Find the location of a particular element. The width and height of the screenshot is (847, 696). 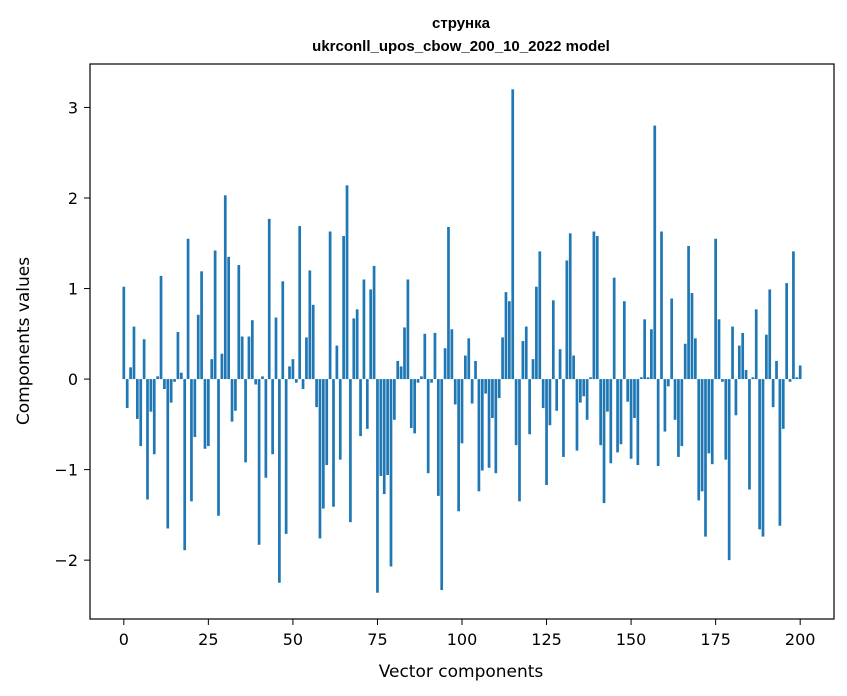

y-axis-ticks: −2 −1 0 1 2 3 is located at coordinates (72, 334).